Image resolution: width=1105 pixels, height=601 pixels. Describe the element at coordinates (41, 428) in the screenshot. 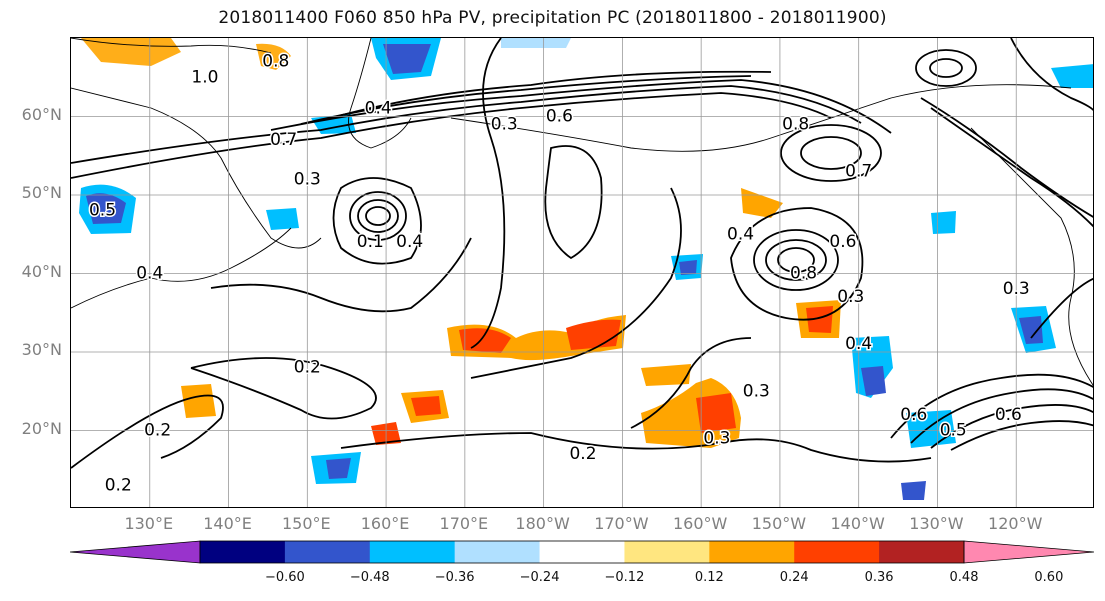

I see `latitude-label: 20°N` at that location.